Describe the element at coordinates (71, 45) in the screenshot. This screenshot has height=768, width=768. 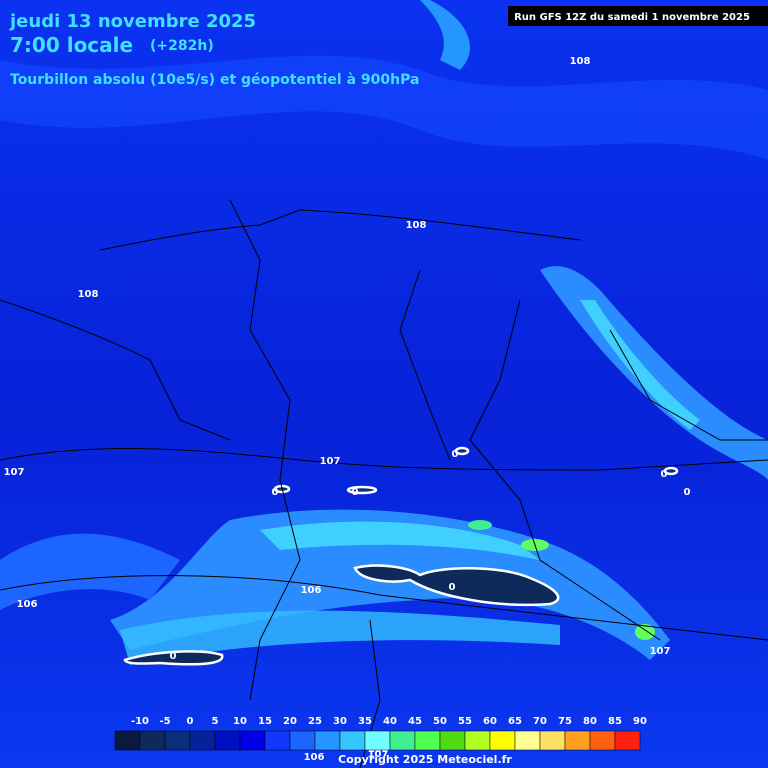
I see `forecast-time: 7:00 locale` at that location.